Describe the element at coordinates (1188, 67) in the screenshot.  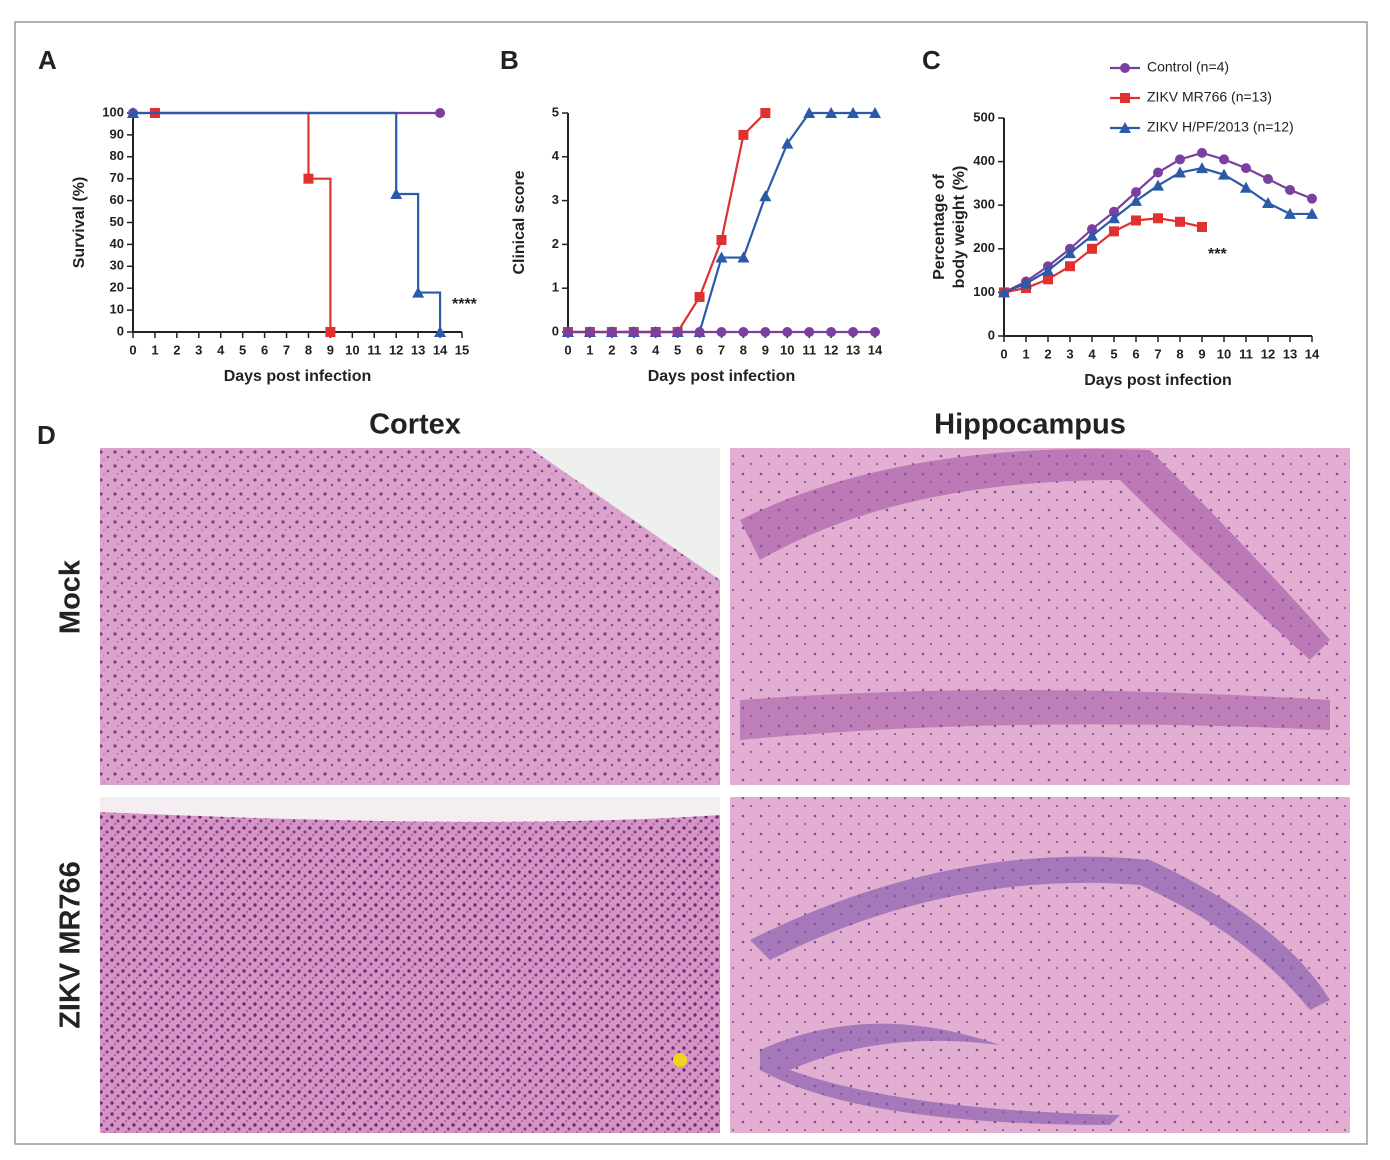
I see `legend-label: Control (n=4)` at that location.